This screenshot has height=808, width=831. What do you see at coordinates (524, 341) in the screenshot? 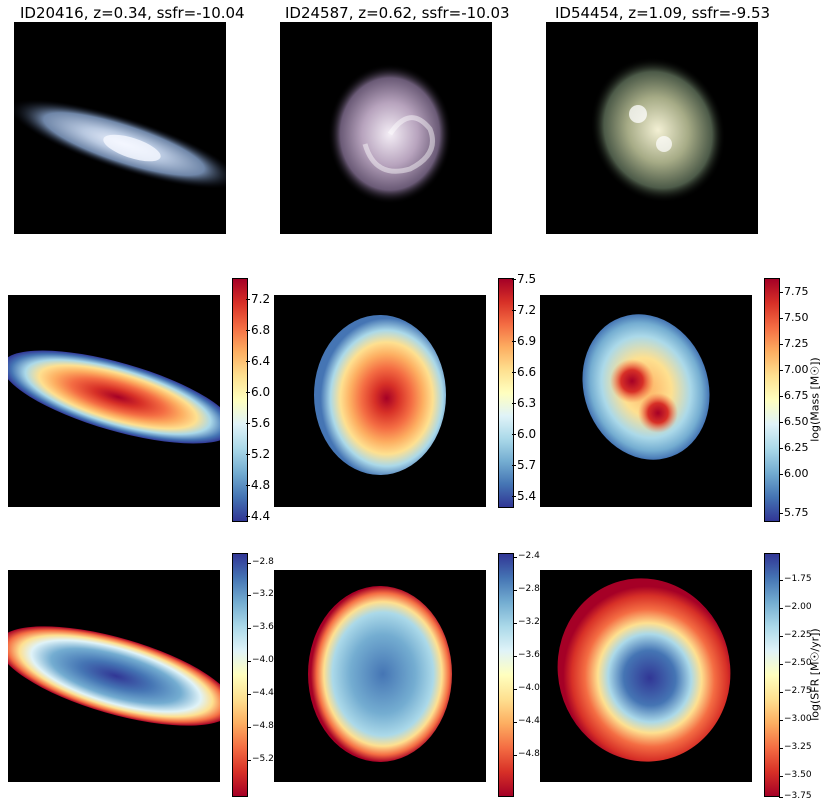
I see `mass-tick: 6.9` at bounding box center [524, 341].